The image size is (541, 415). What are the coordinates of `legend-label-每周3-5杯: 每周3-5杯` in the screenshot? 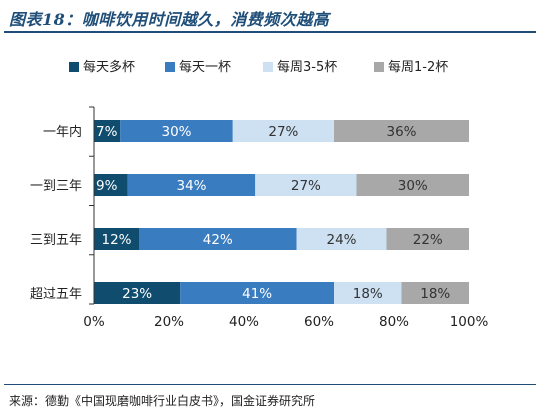 It's located at (307, 67).